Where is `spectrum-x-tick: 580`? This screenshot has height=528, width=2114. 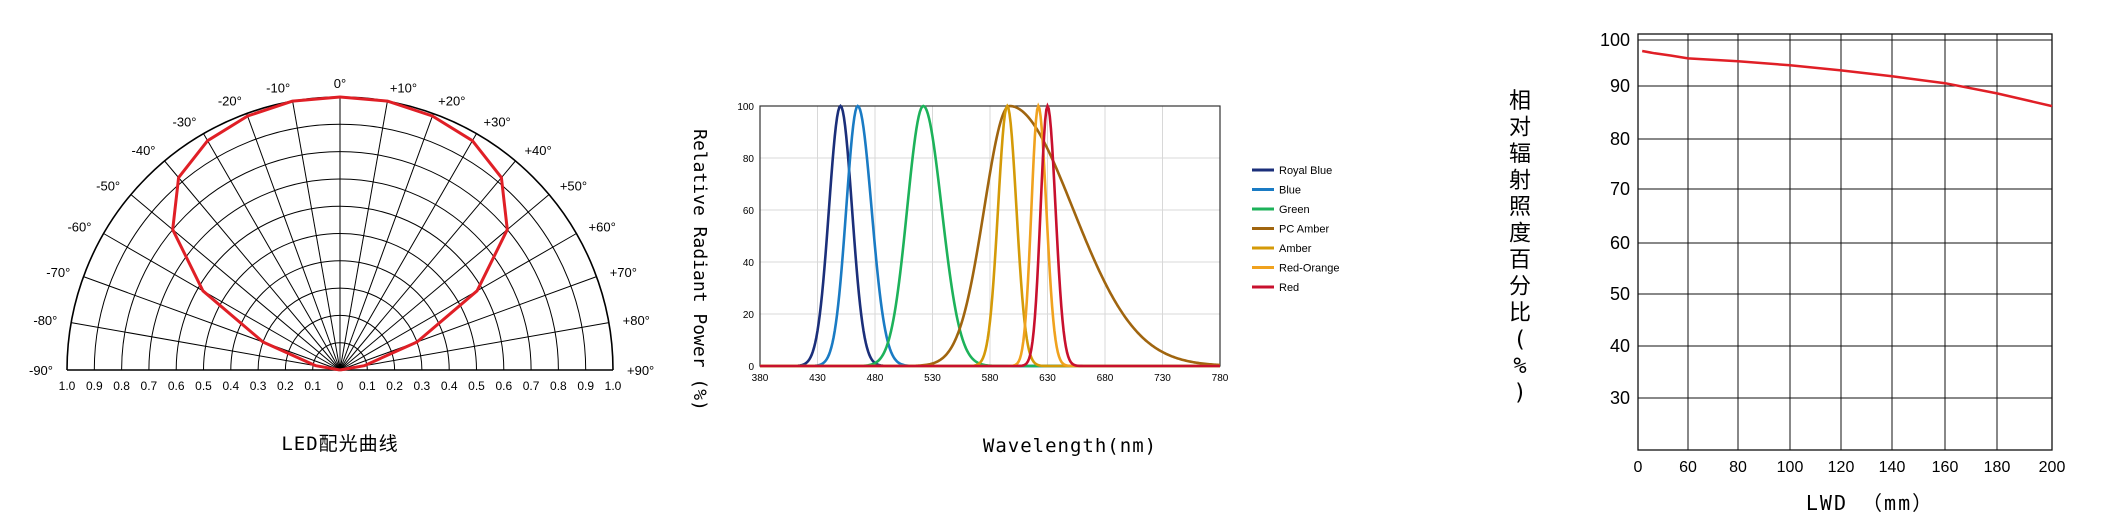 spectrum-x-tick: 580 is located at coordinates (990, 378).